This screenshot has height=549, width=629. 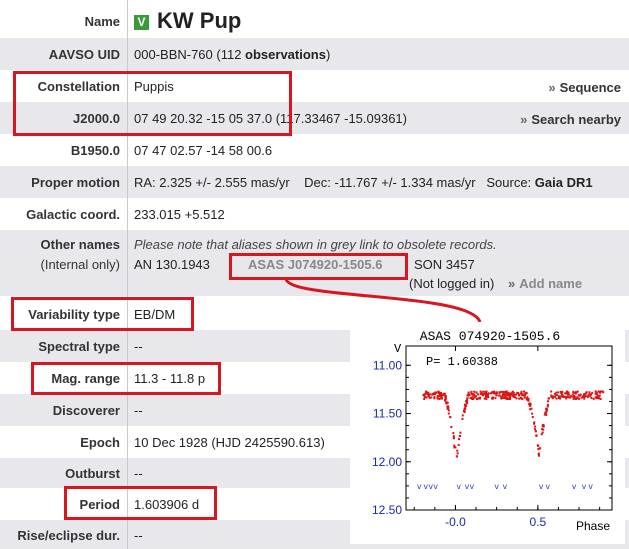 I want to click on sequence-label: Sequence, so click(x=590, y=87).